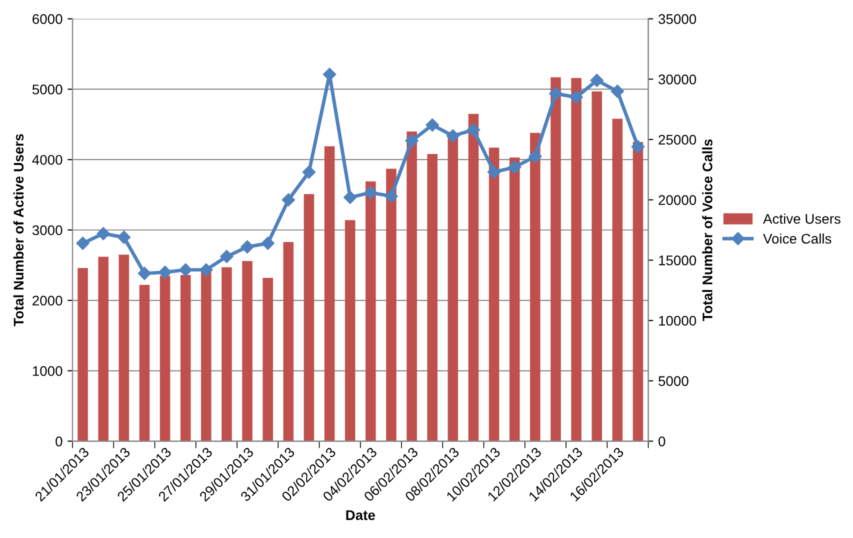 This screenshot has height=538, width=853. I want to click on y-axis-title: Total Number of Active Users, so click(18, 230).